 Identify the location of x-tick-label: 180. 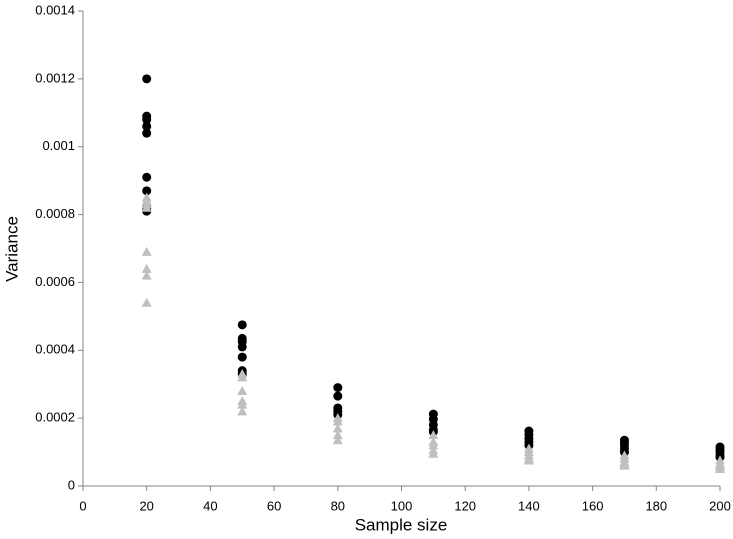
(656, 505).